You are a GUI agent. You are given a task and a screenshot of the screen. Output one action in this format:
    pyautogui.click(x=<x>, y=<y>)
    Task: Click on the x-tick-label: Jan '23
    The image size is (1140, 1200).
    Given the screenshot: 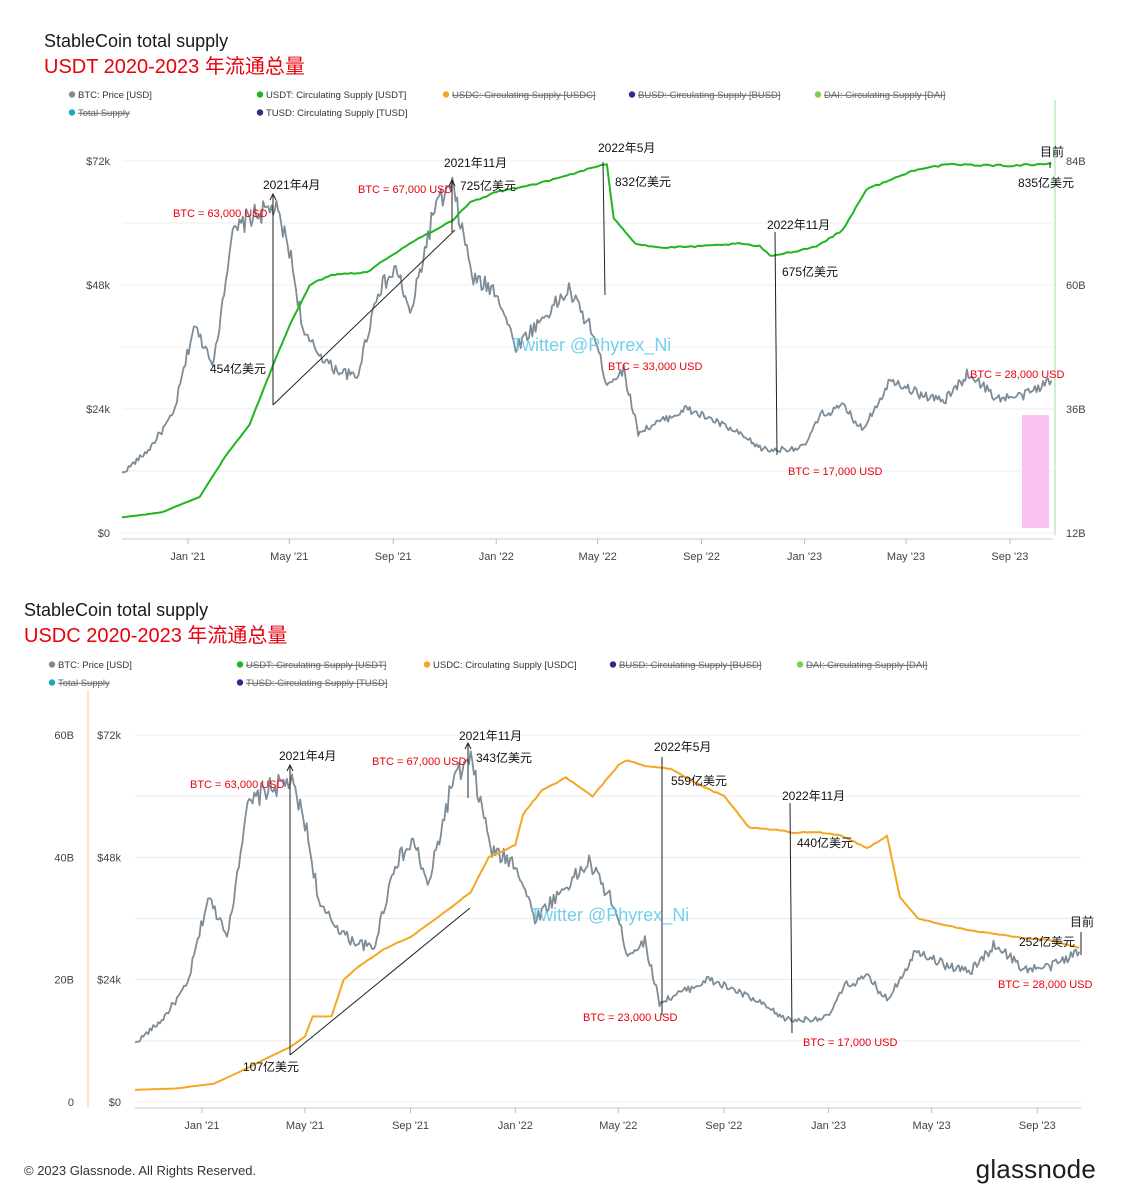 What is the action you would take?
    pyautogui.click(x=804, y=557)
    